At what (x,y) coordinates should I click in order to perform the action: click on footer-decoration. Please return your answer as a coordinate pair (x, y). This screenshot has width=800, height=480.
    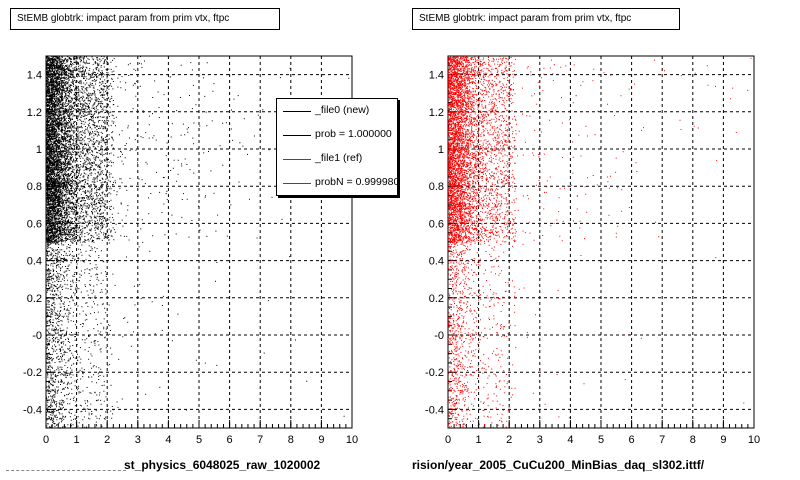
    Looking at the image, I should click on (66, 472).